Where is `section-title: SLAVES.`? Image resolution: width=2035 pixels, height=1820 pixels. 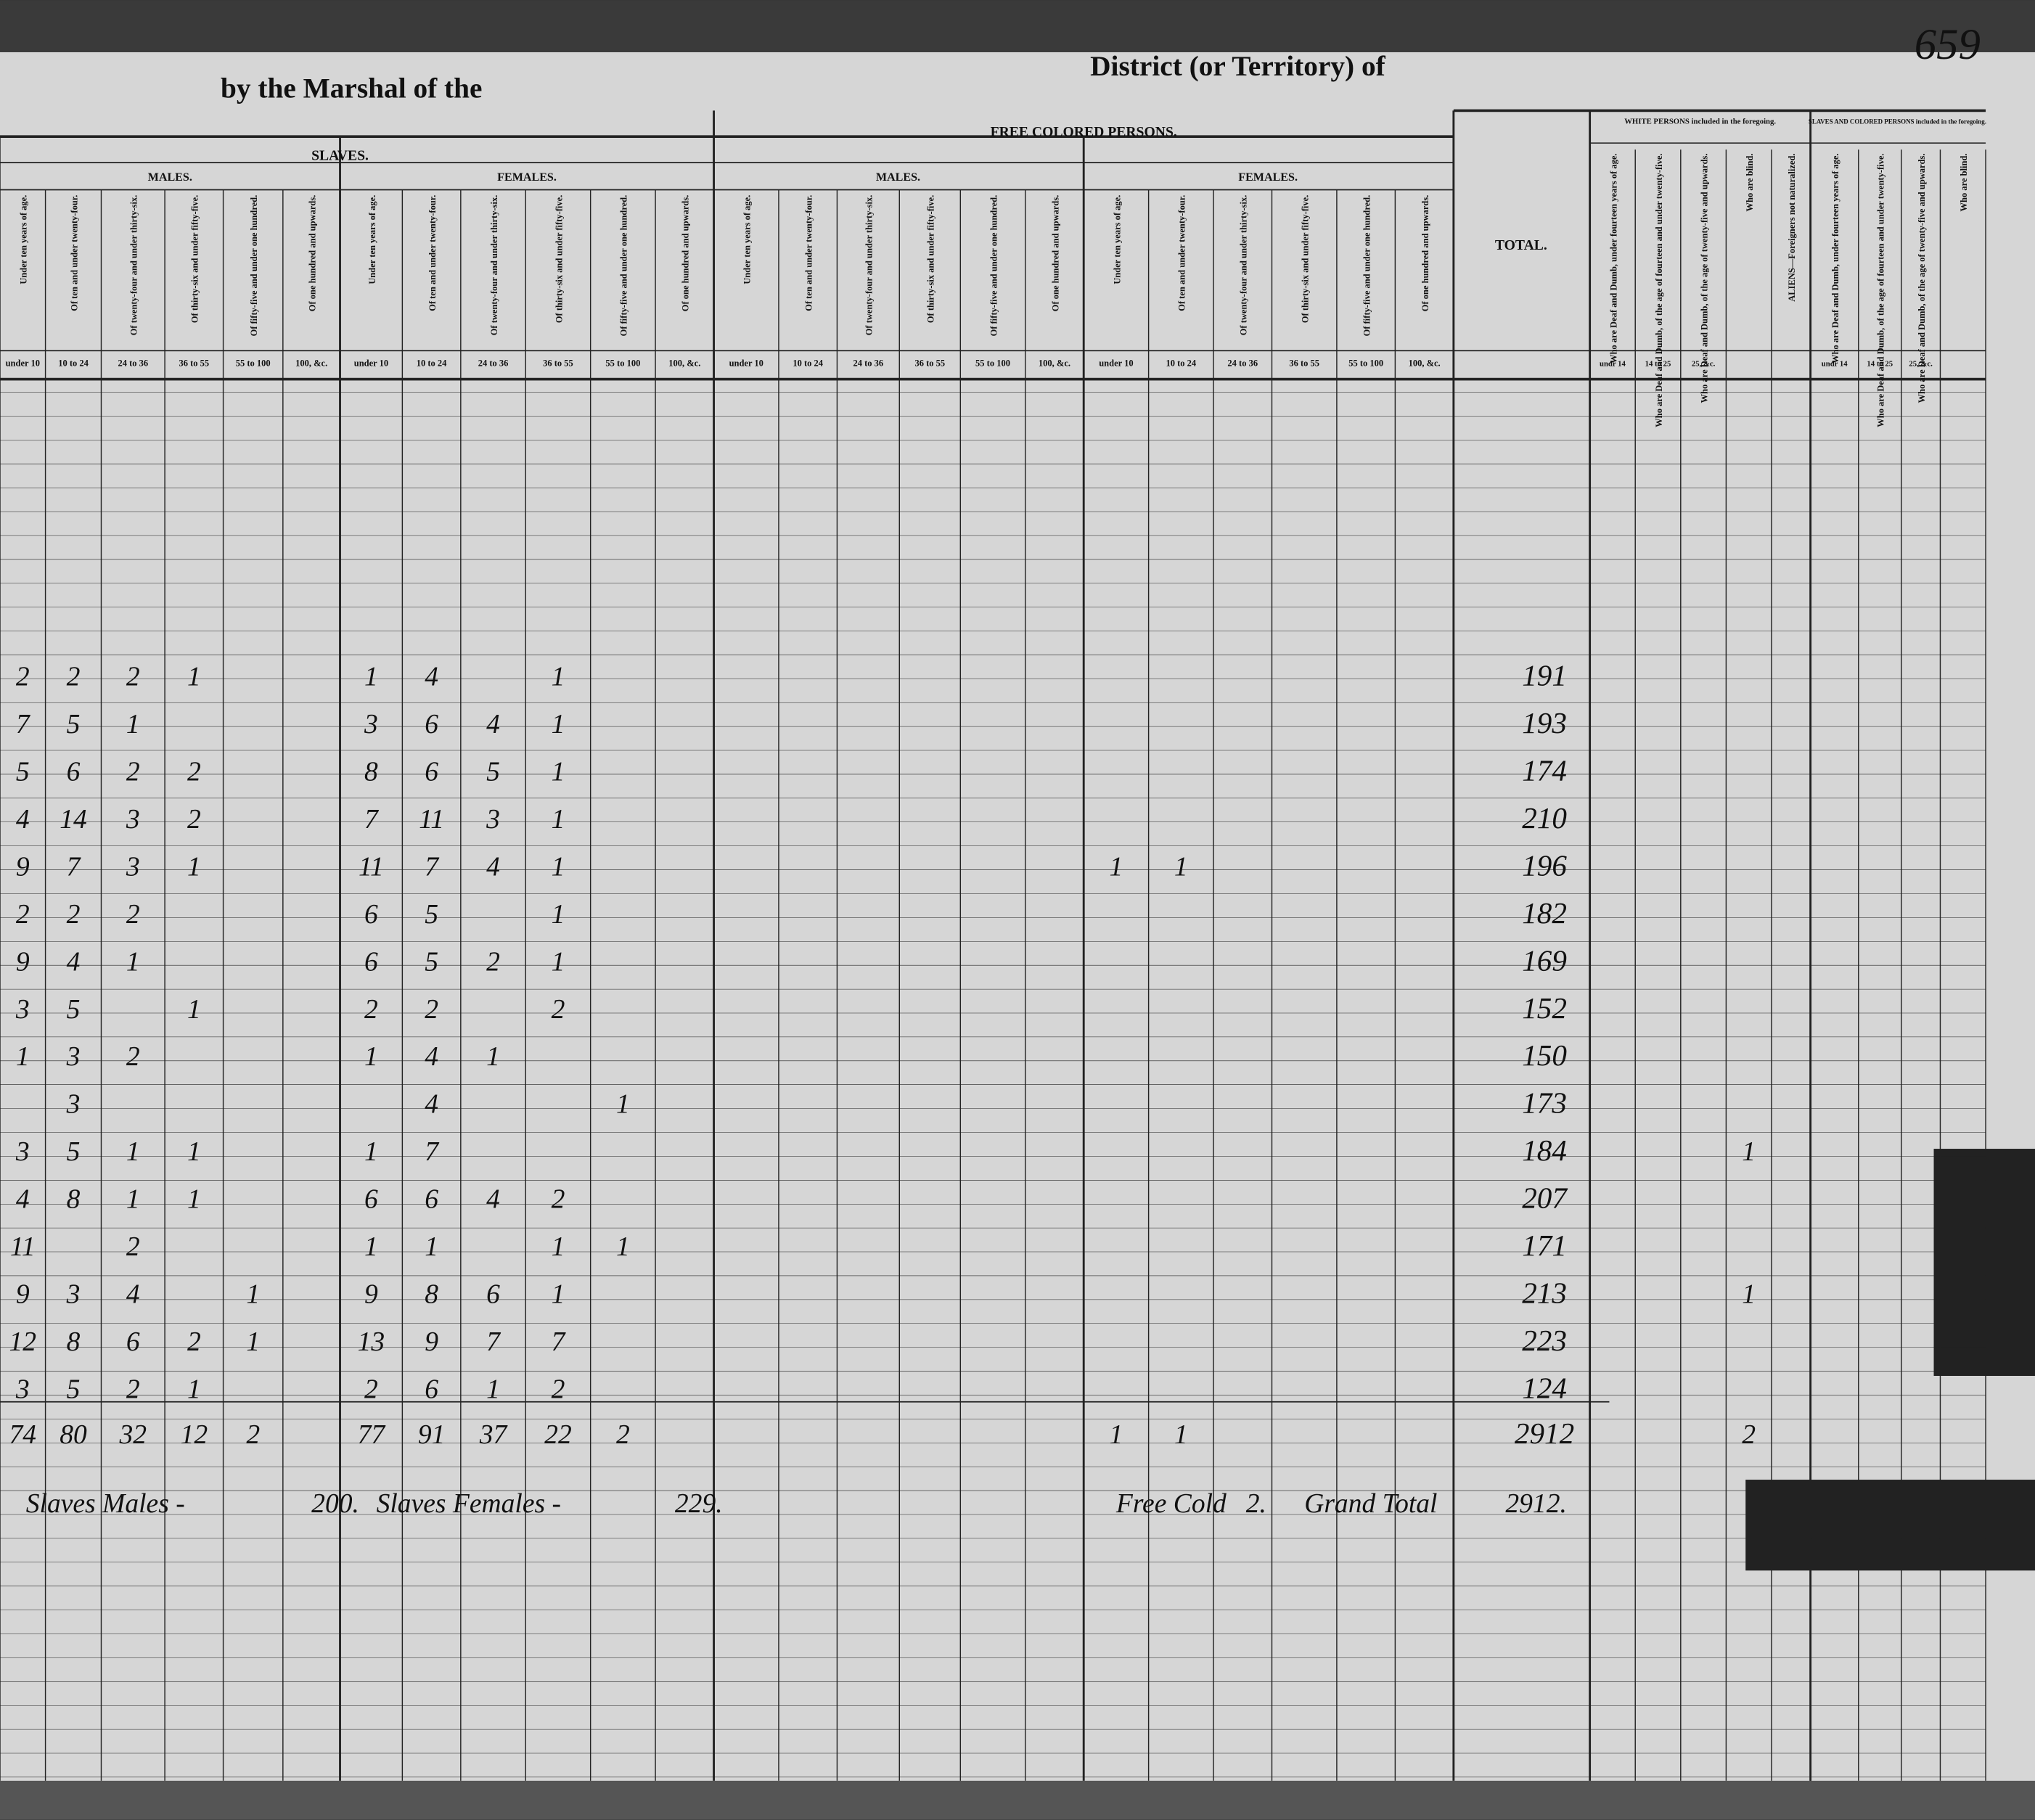
section-title: SLAVES. is located at coordinates (340, 155).